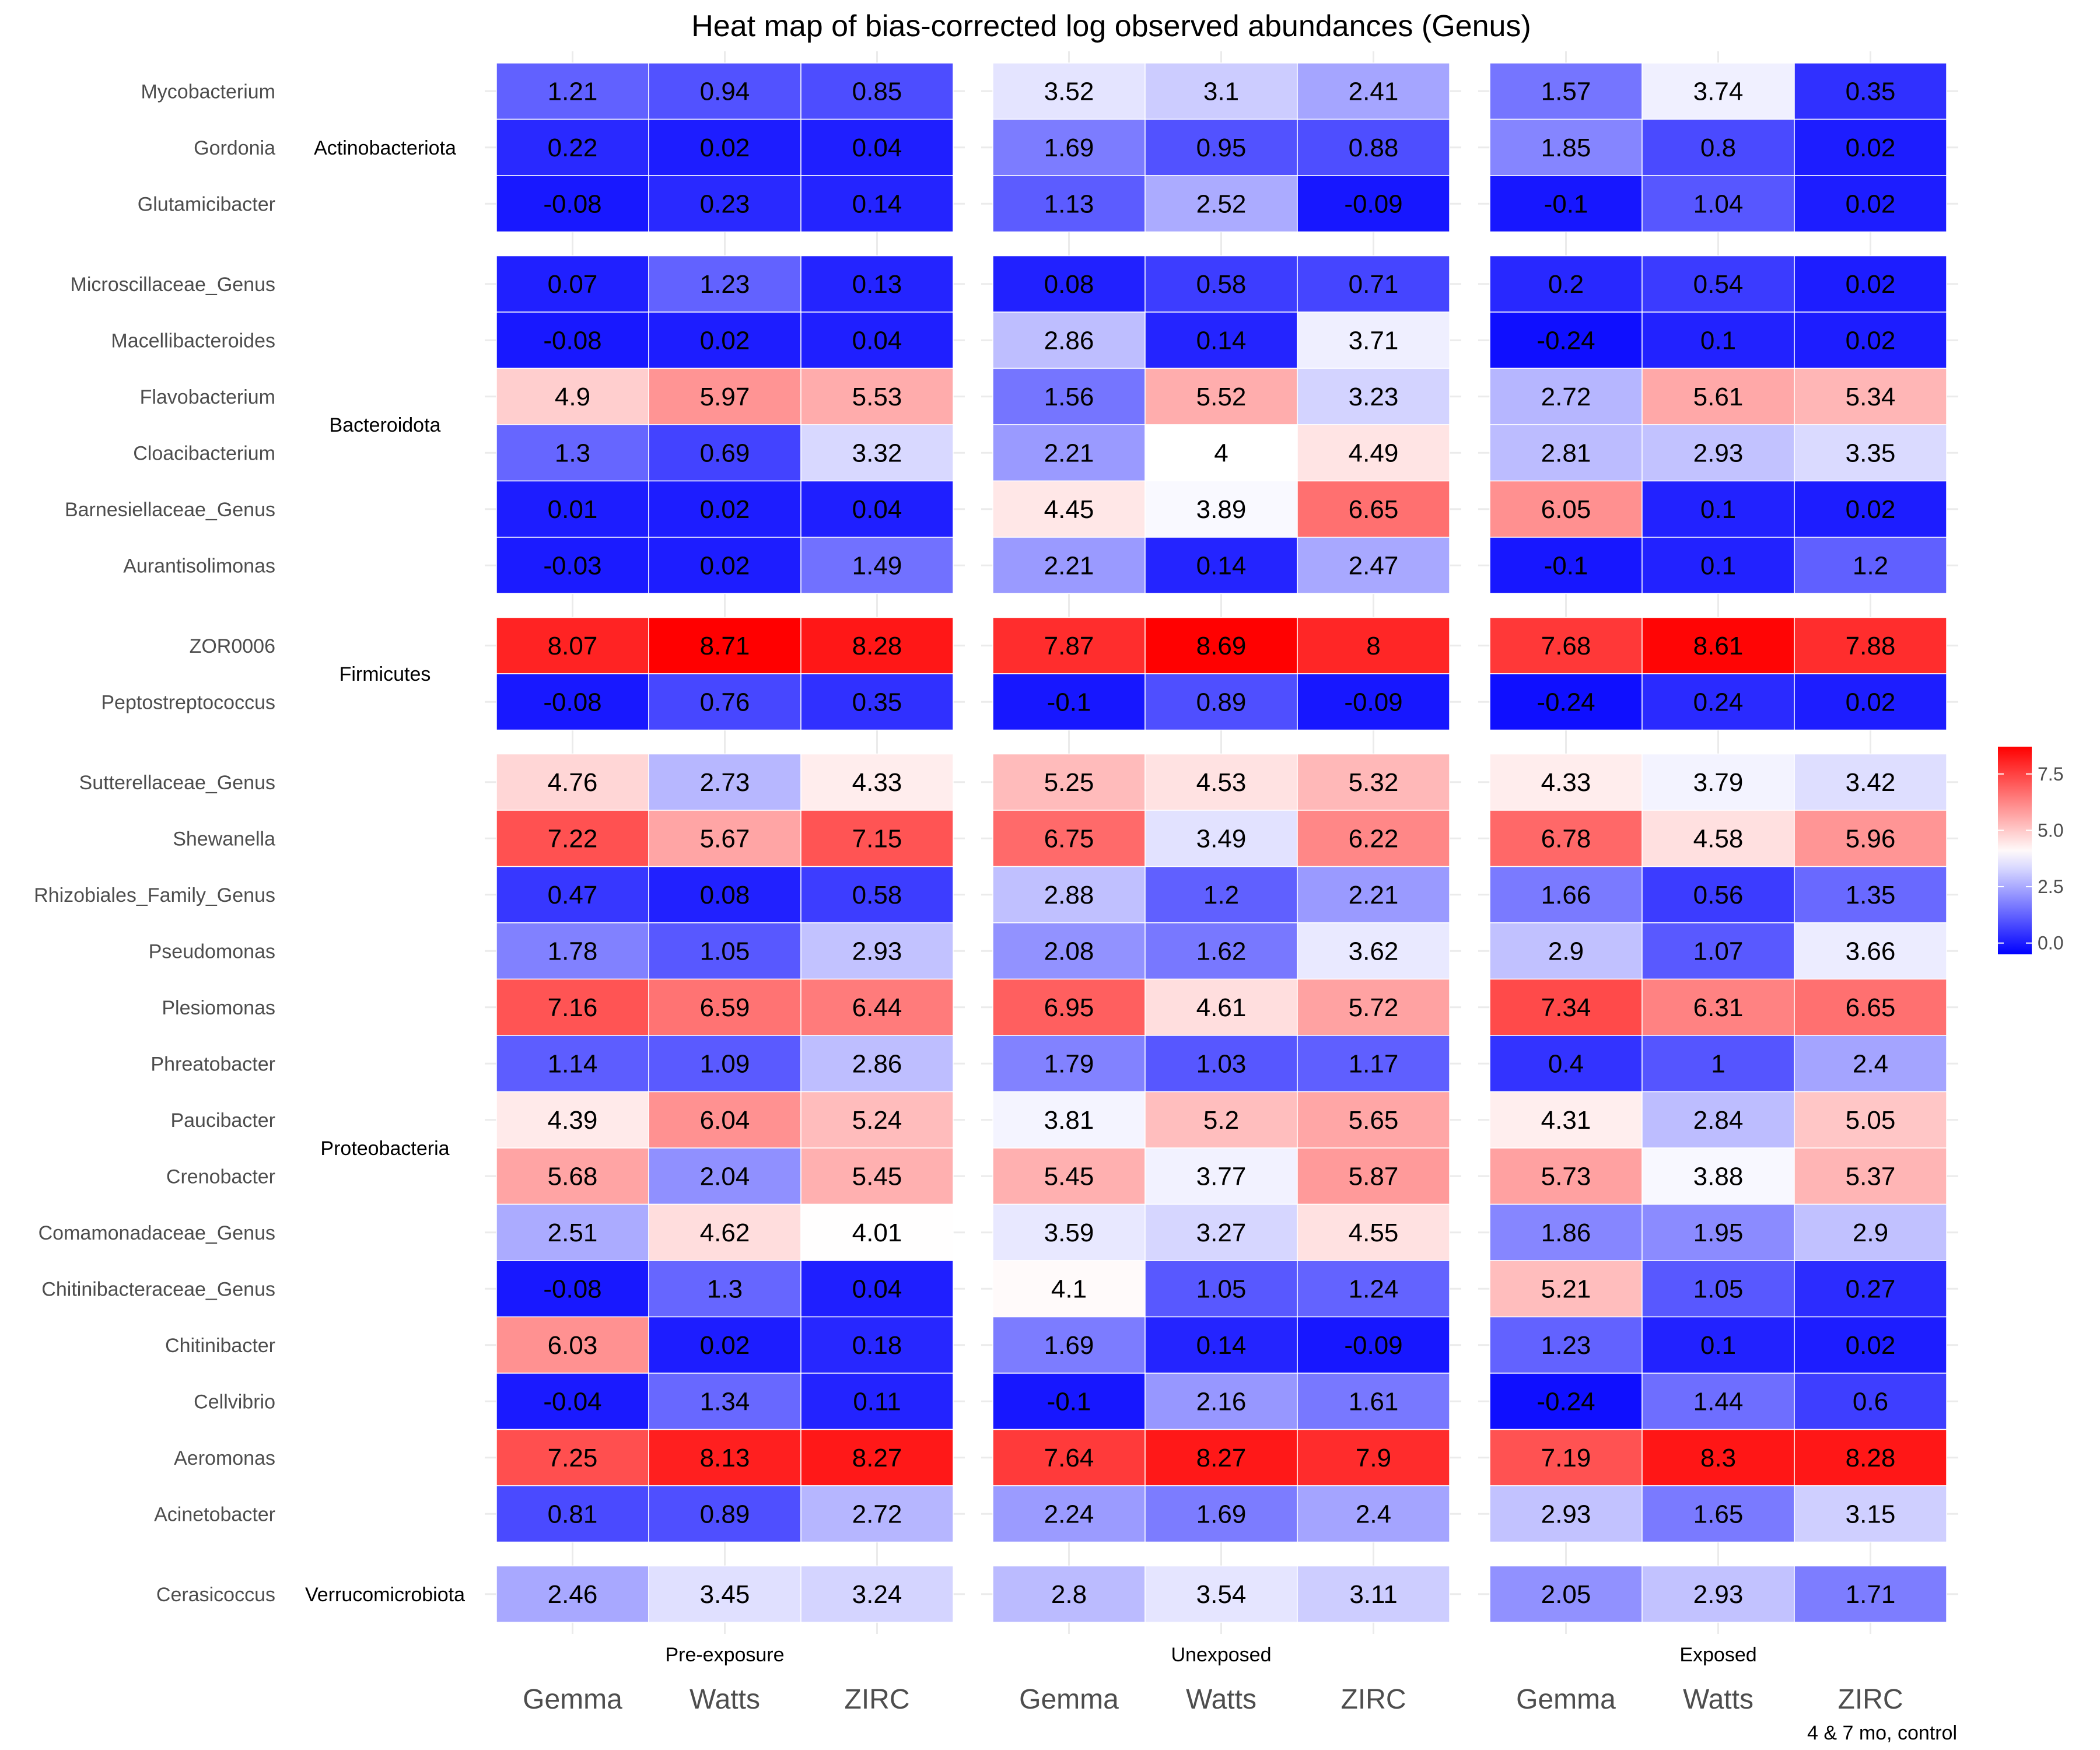 The height and width of the screenshot is (1750, 2100). I want to click on cell-value-label: 8.3, so click(1718, 1458).